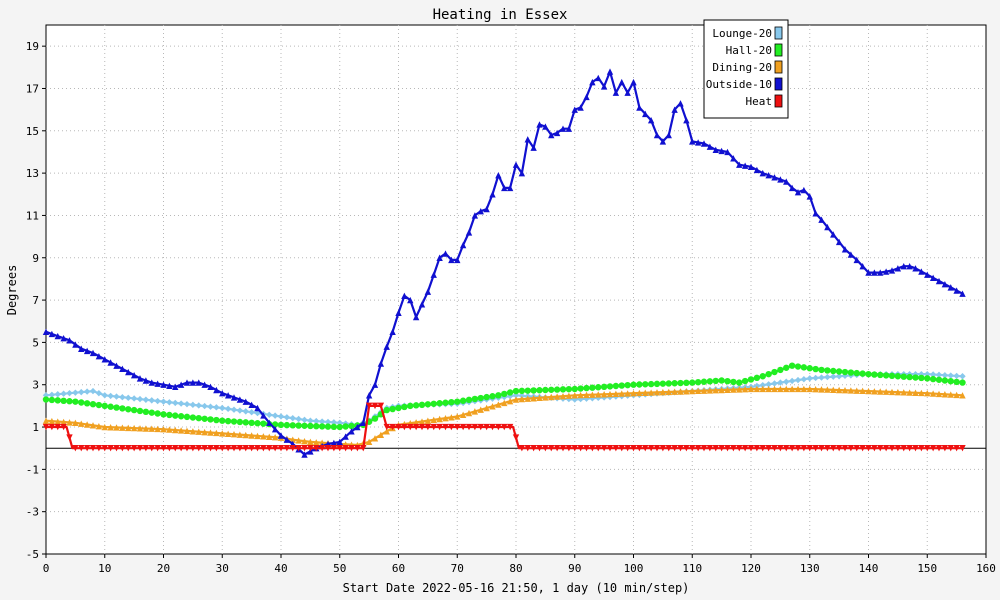  I want to click on x-tick-label: 30, so click(222, 568).